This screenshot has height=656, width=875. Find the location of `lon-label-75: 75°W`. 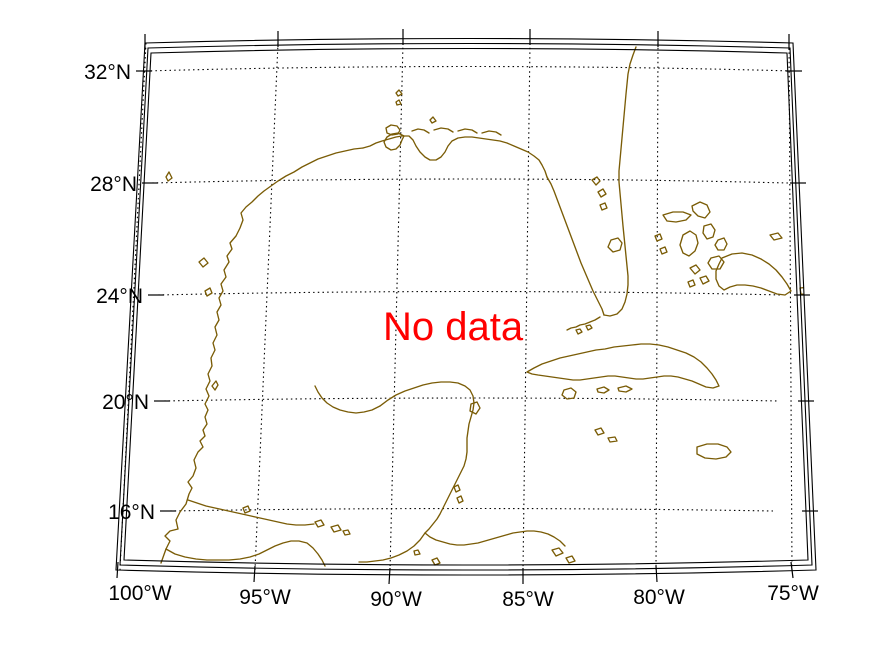

lon-label-75: 75°W is located at coordinates (793, 593).